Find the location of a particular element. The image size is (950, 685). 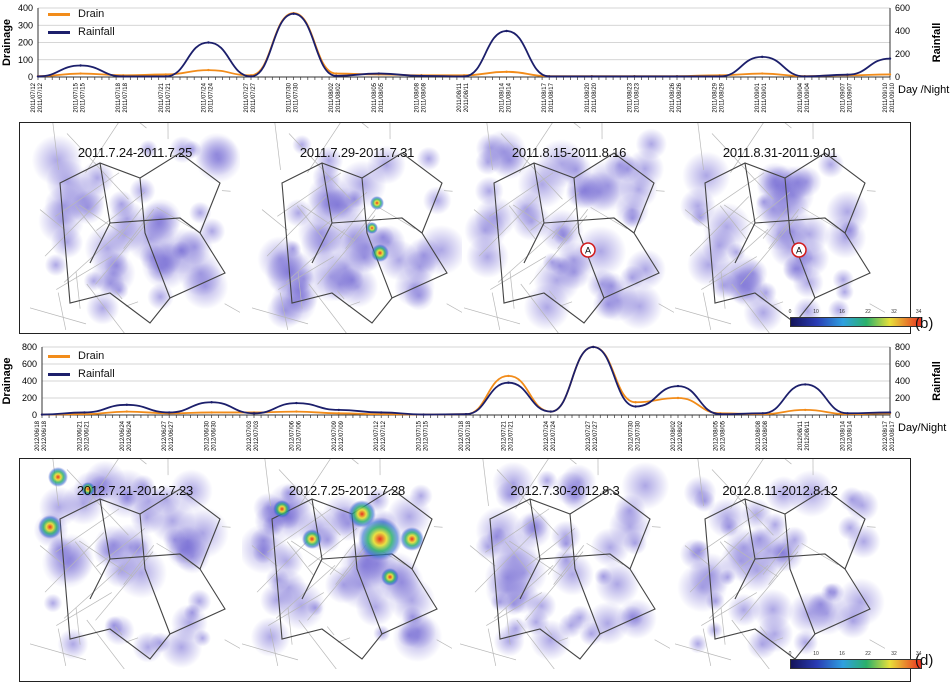

x-tick-label: 2011/07/18 is located at coordinates (126, 97).